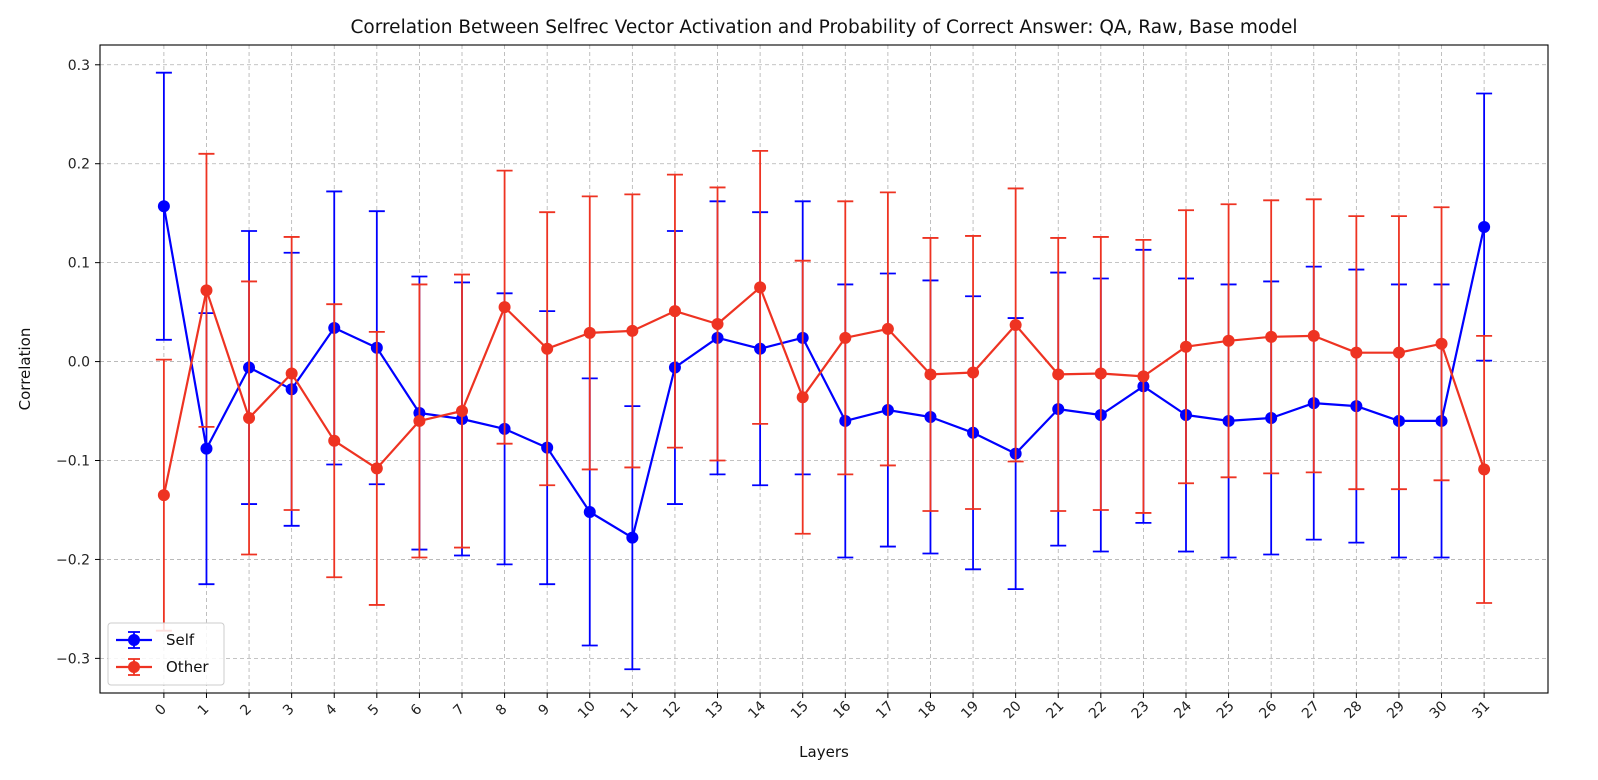 Image resolution: width=1598 pixels, height=780 pixels. Describe the element at coordinates (73, 462) in the screenshot. I see `y-tick-label: −0.1` at that location.